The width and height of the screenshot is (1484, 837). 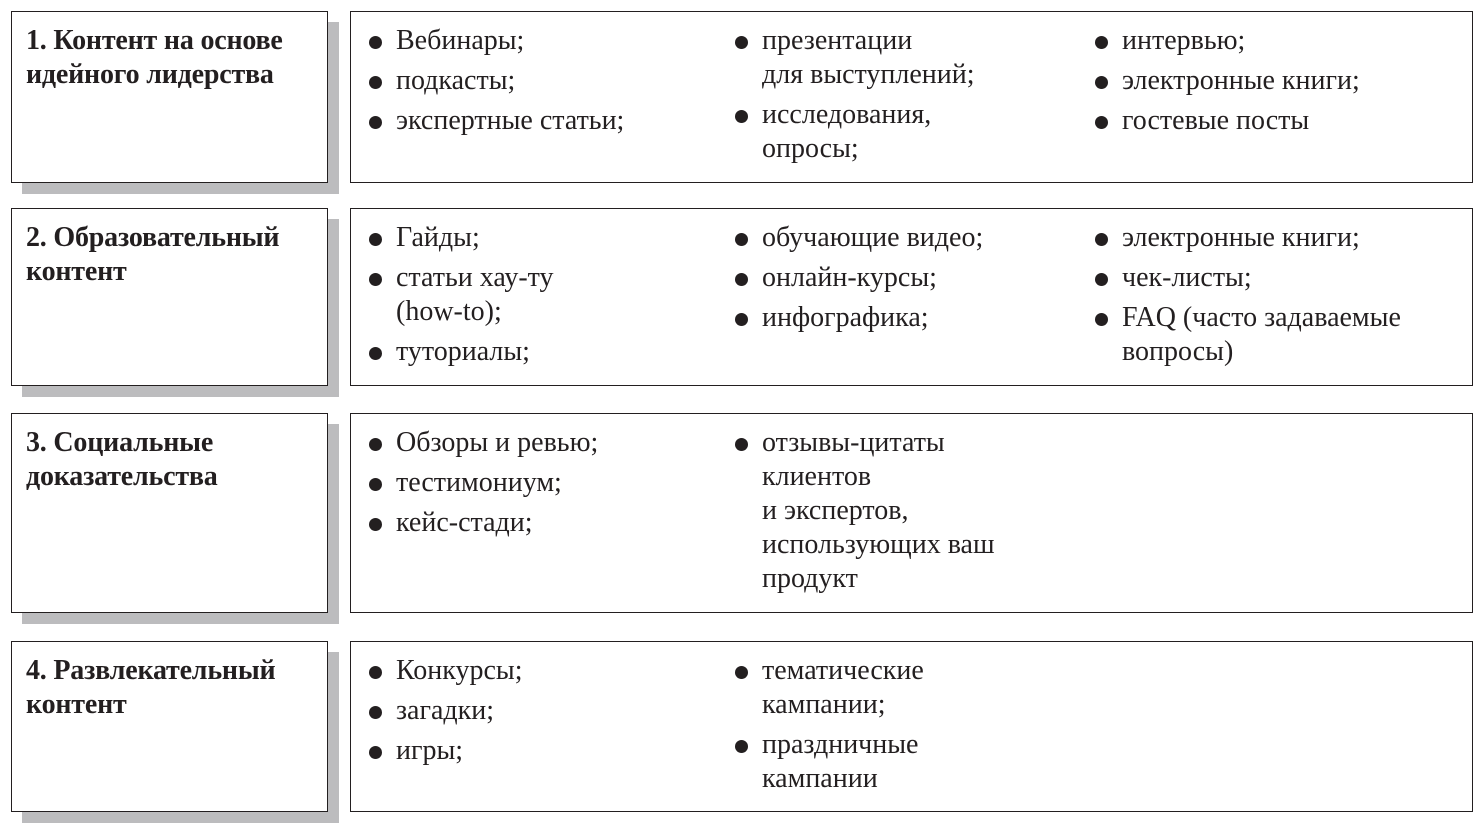 I want to click on list-item: праздничные кампании, so click(x=829, y=762).